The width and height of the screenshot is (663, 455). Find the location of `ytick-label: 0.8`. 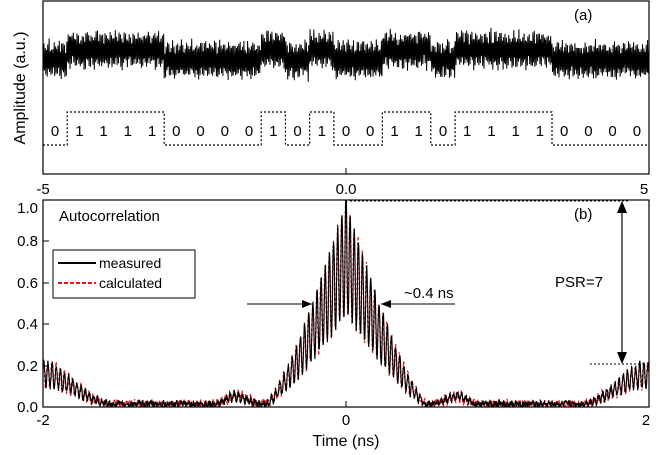

ytick-label: 0.8 is located at coordinates (27, 241).